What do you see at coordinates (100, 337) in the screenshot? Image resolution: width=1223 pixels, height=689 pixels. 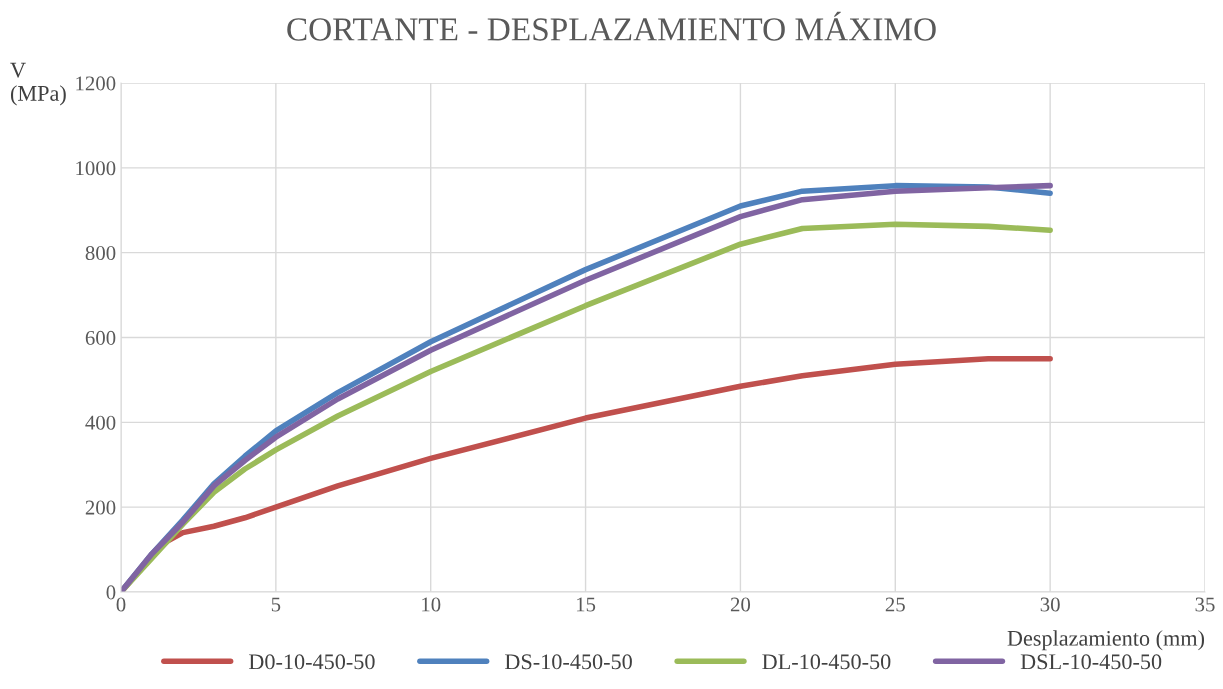 I see `y-tick-label: 600` at bounding box center [100, 337].